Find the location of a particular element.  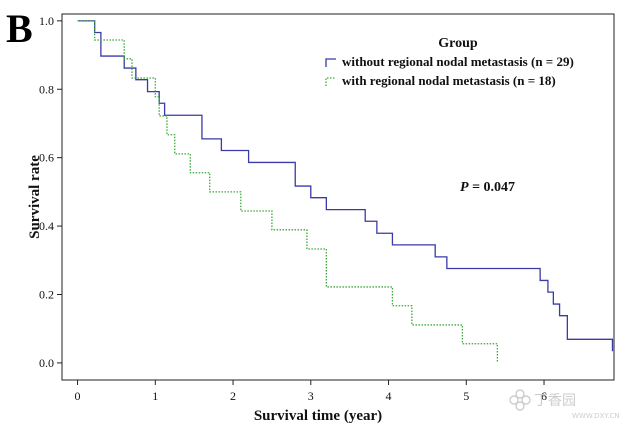

x-axis-title: Survival time (year) is located at coordinates (318, 416).